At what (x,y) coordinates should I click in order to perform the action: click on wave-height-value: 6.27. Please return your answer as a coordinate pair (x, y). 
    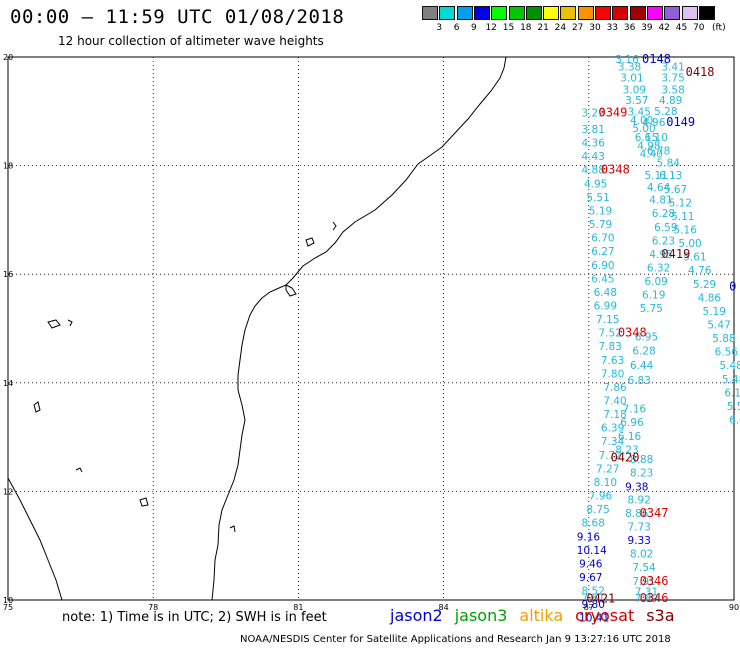
    Looking at the image, I should click on (602, 252).